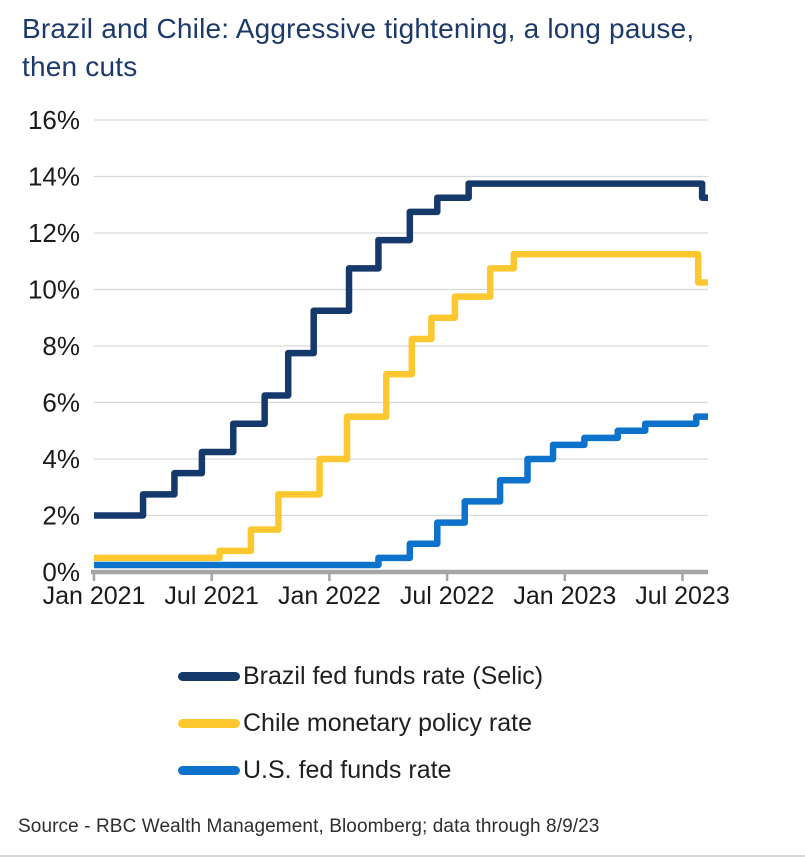  Describe the element at coordinates (447, 596) in the screenshot. I see `x-axis-tick-label: Jul 2022` at that location.